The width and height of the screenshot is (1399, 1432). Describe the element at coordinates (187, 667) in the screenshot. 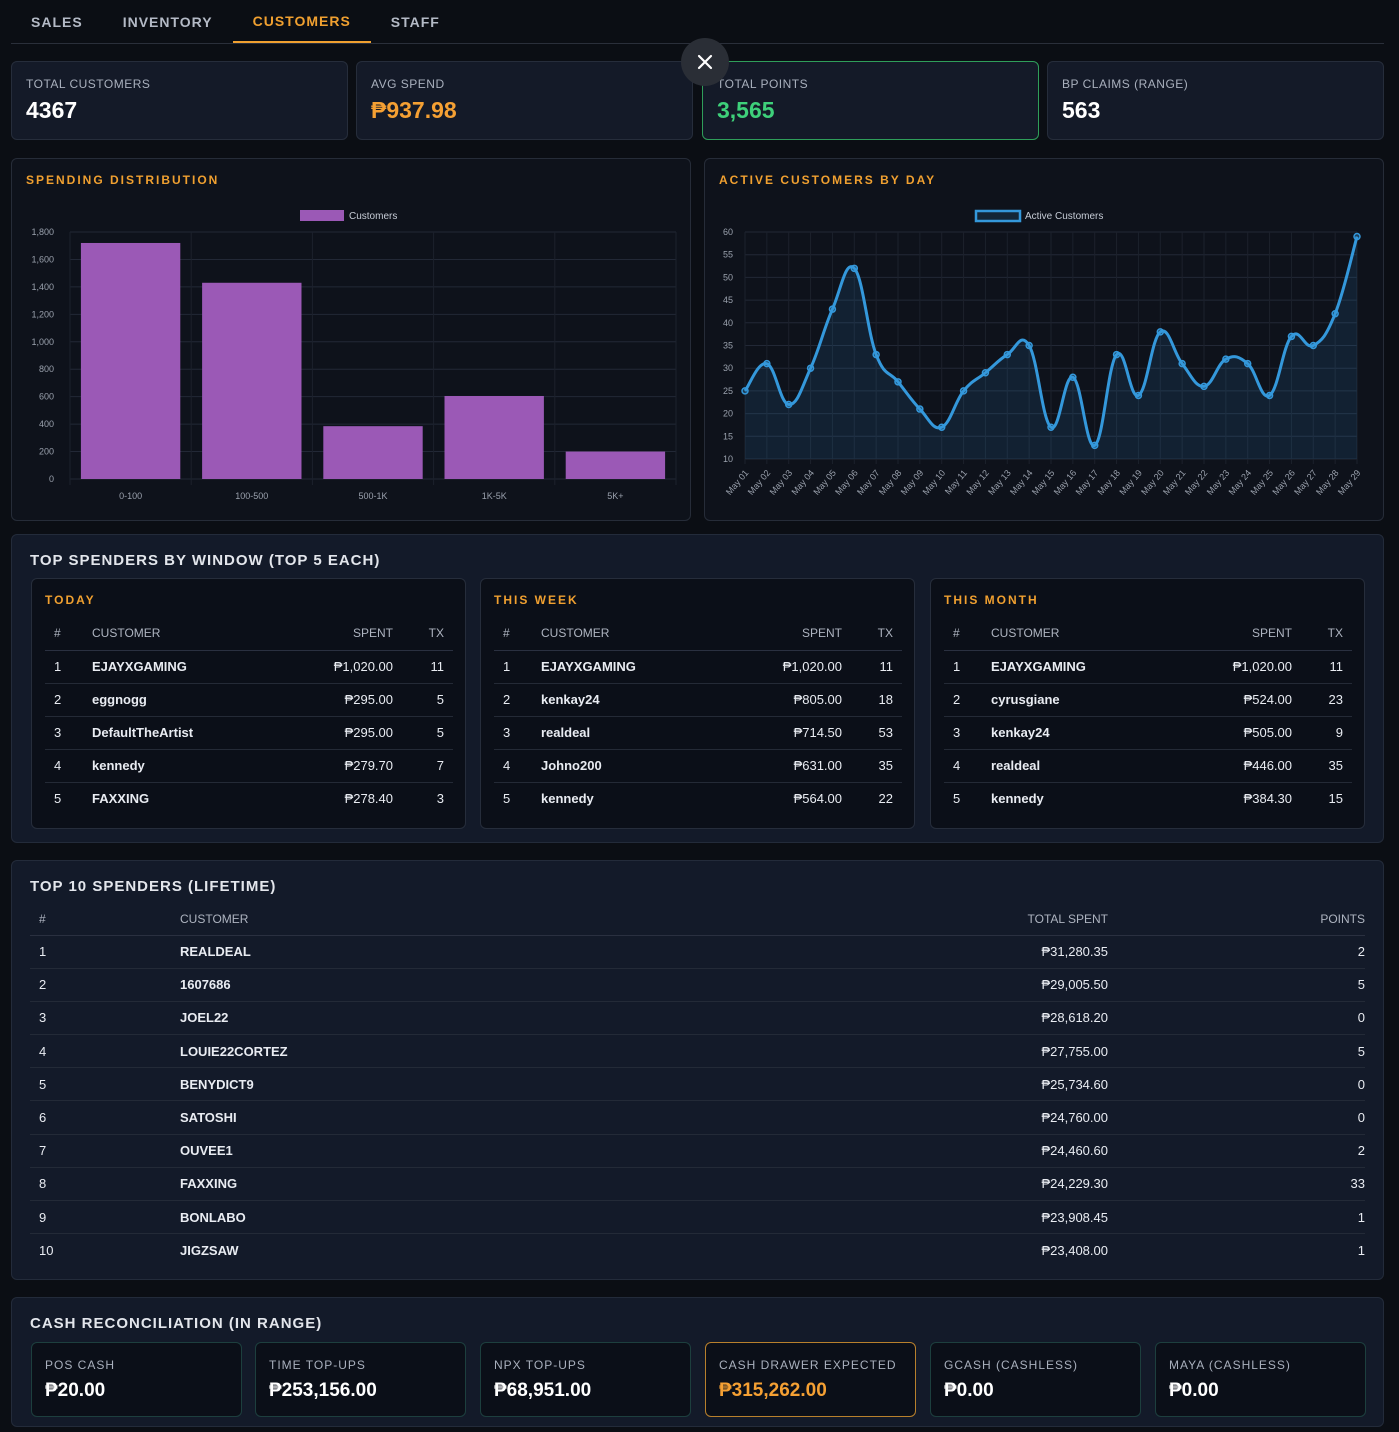

I see `cell-customer: EJAYXGAMING` at that location.